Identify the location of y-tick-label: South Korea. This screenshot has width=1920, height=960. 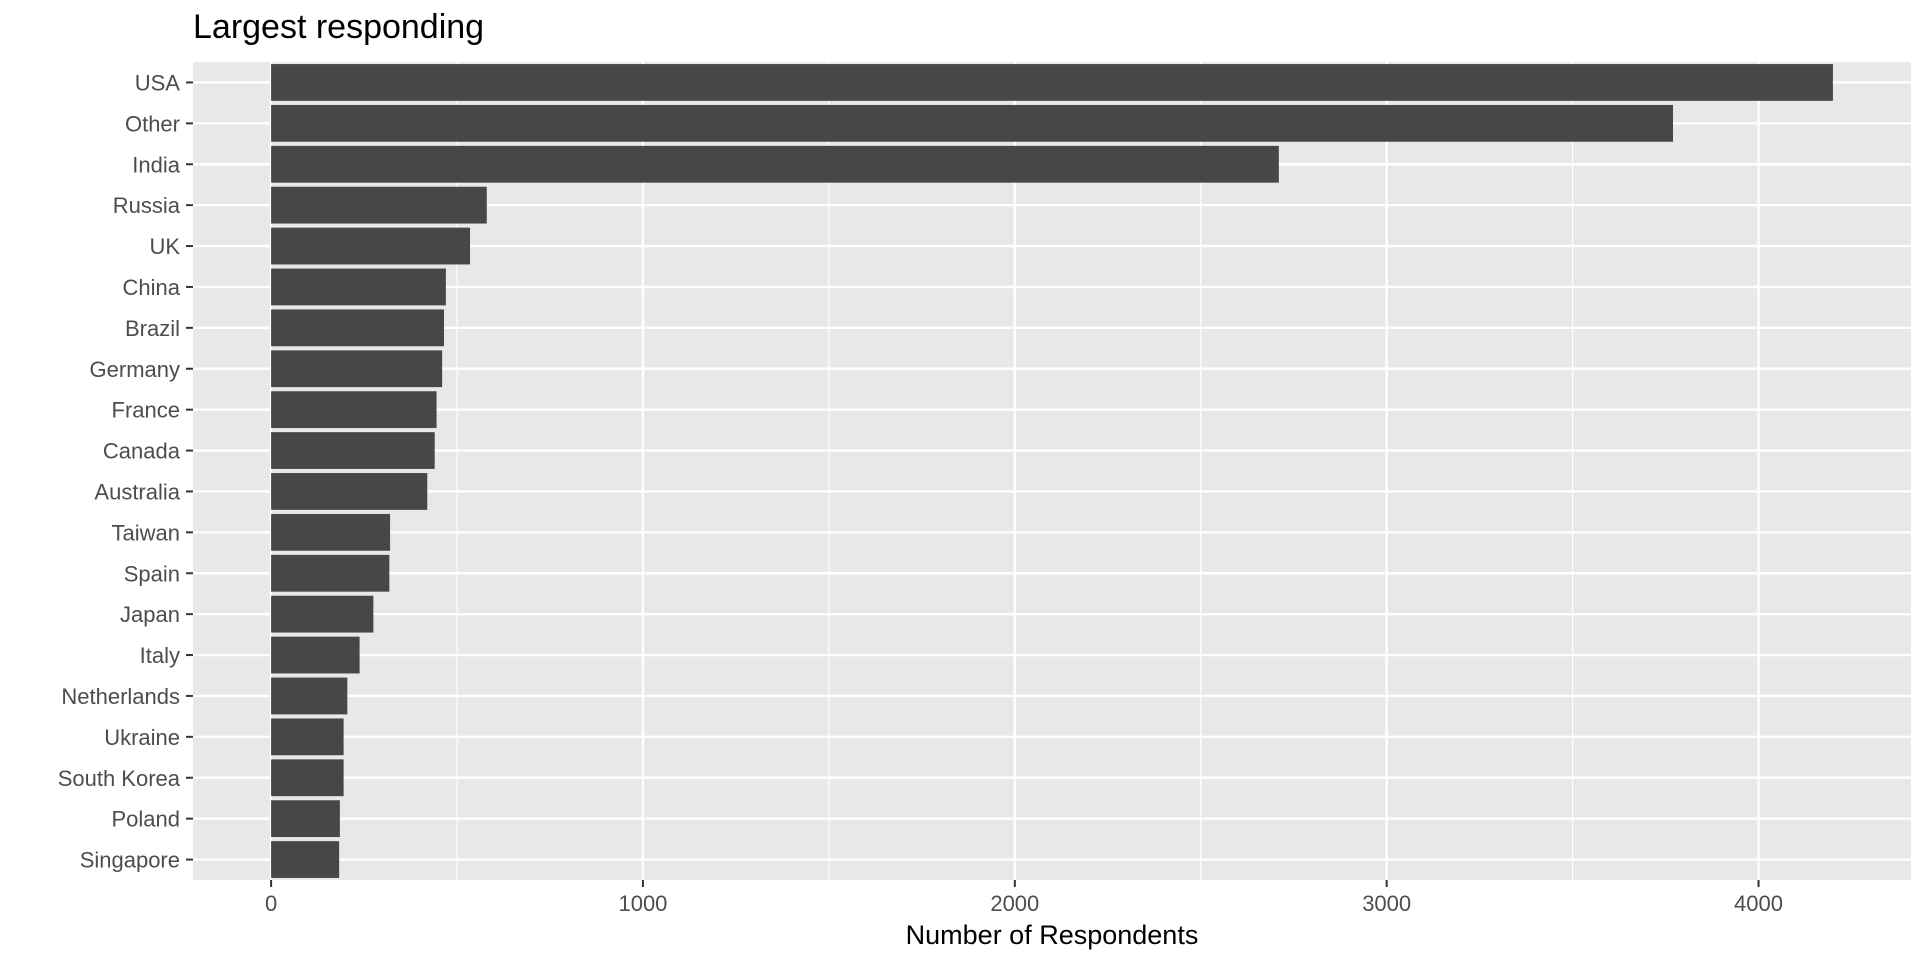
(119, 778).